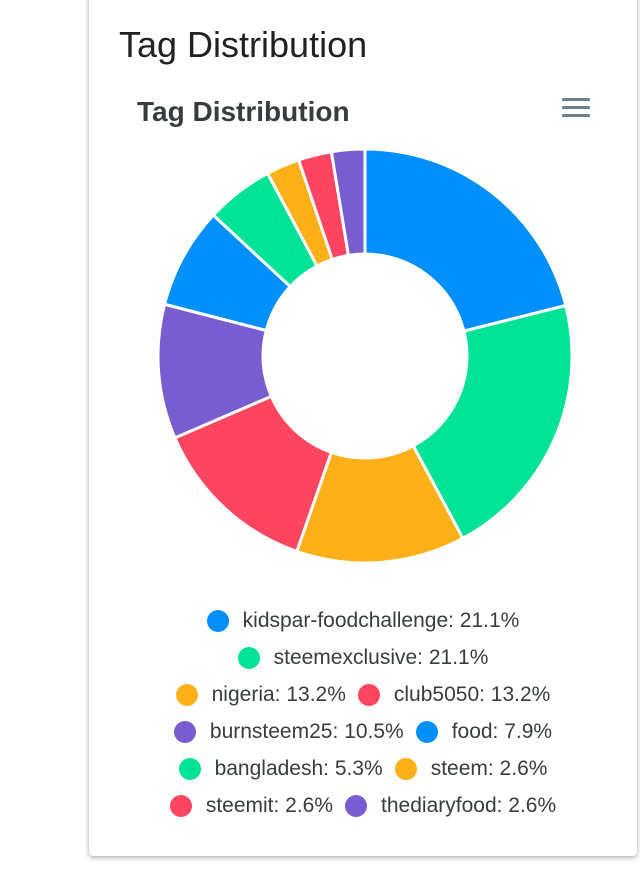 Image resolution: width=640 pixels, height=894 pixels. I want to click on legend-label: thediaryfood: 2.6%, so click(469, 805).